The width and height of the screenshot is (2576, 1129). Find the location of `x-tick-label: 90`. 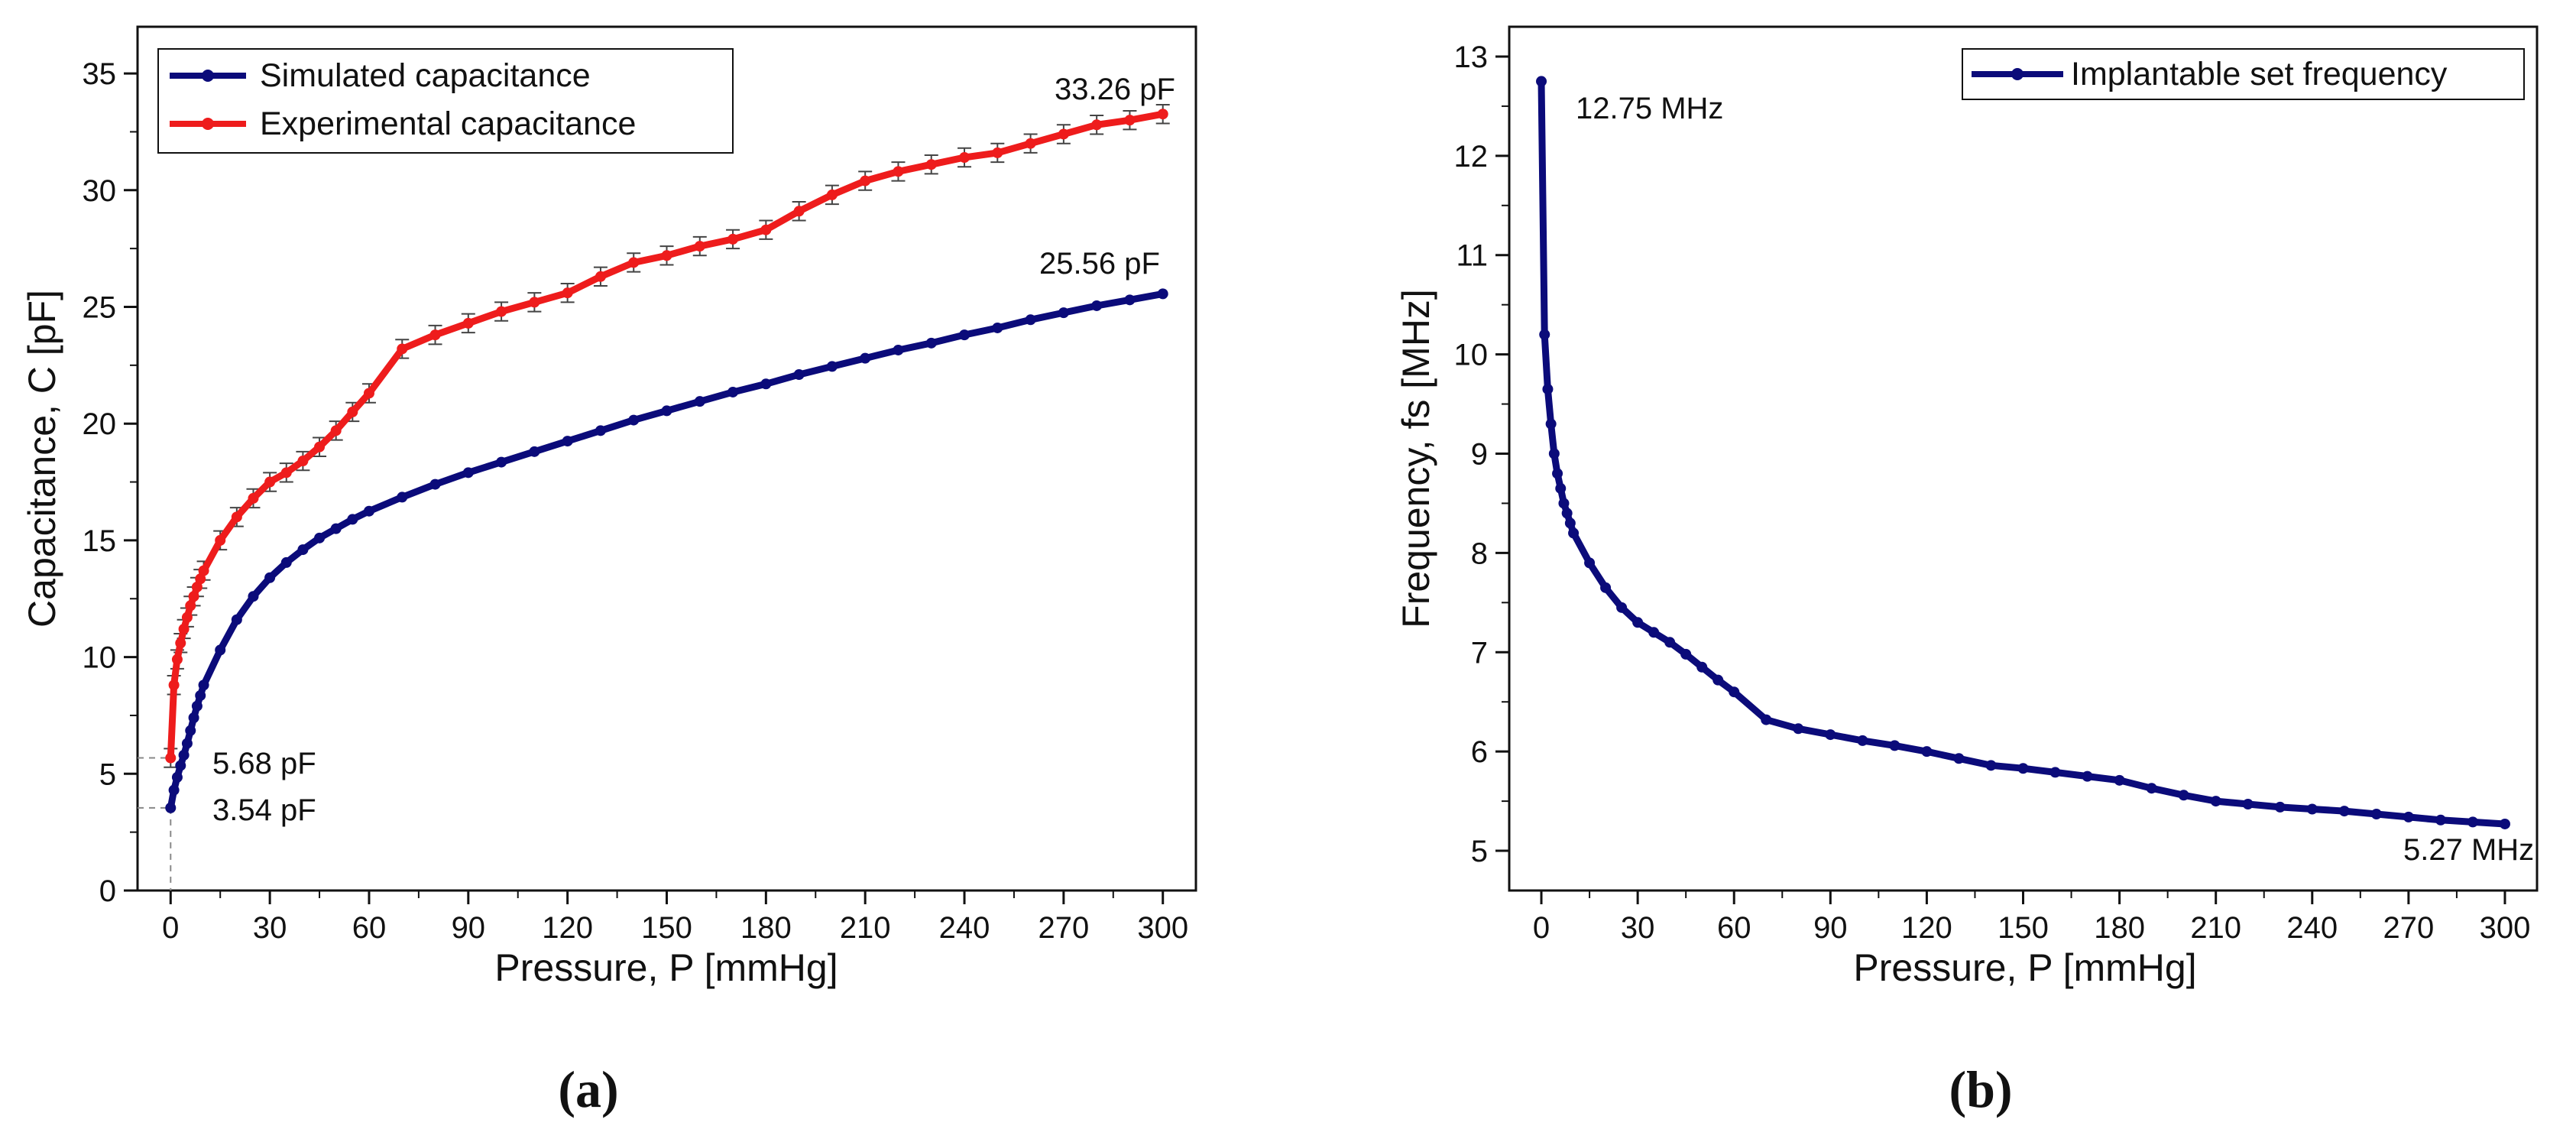

x-tick-label: 90 is located at coordinates (1830, 928).